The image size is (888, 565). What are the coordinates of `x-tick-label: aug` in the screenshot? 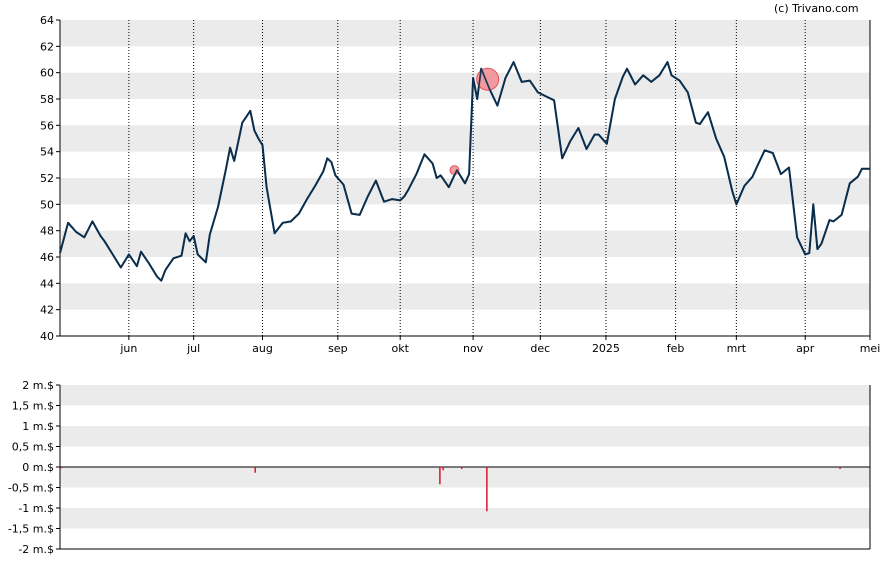 It's located at (262, 348).